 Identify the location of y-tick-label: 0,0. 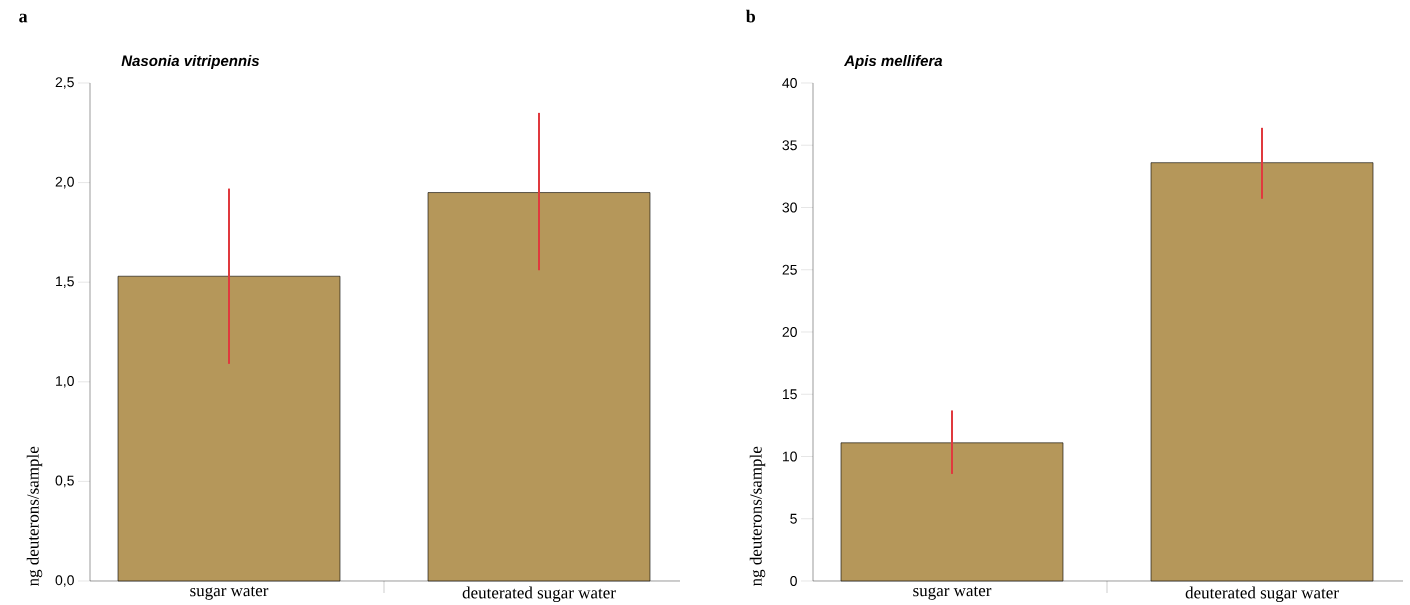
(64, 581).